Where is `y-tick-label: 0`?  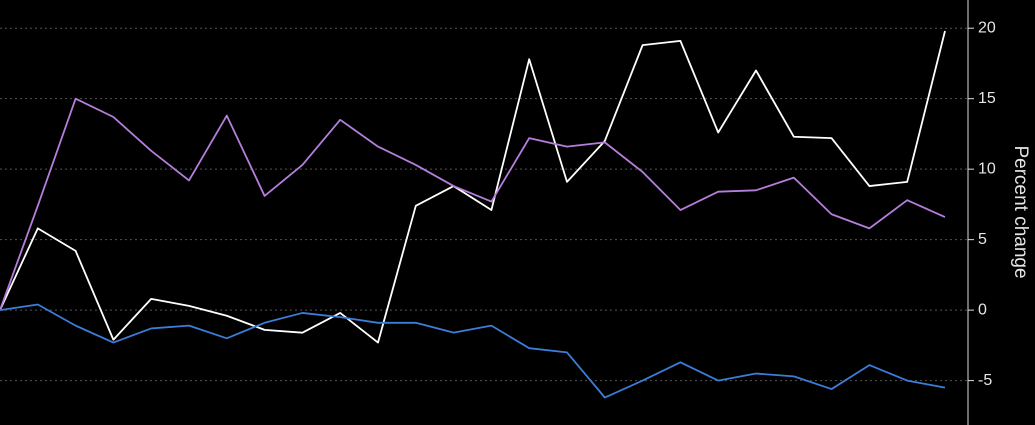
y-tick-label: 0 is located at coordinates (982, 309).